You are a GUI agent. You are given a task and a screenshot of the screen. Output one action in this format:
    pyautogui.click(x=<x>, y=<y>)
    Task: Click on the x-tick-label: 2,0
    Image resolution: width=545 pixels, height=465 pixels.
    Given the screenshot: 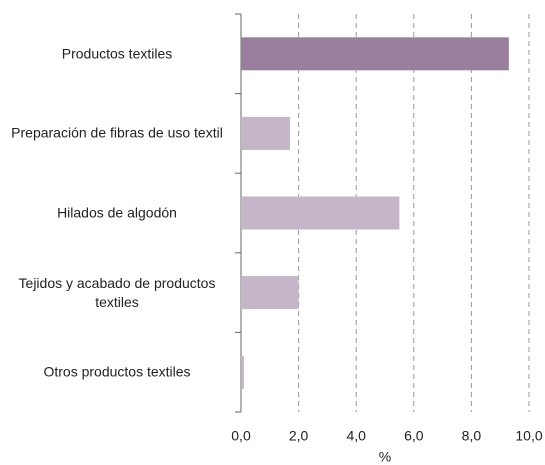 What is the action you would take?
    pyautogui.click(x=299, y=436)
    